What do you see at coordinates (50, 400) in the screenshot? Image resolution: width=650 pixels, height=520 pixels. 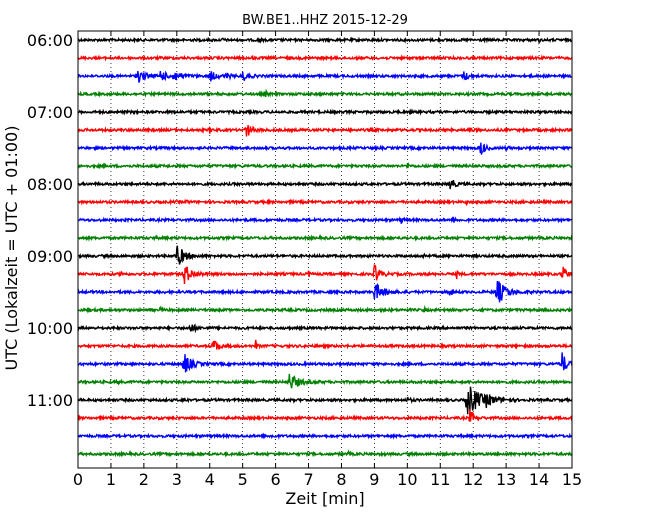 I see `y-tick-label: 11:00` at bounding box center [50, 400].